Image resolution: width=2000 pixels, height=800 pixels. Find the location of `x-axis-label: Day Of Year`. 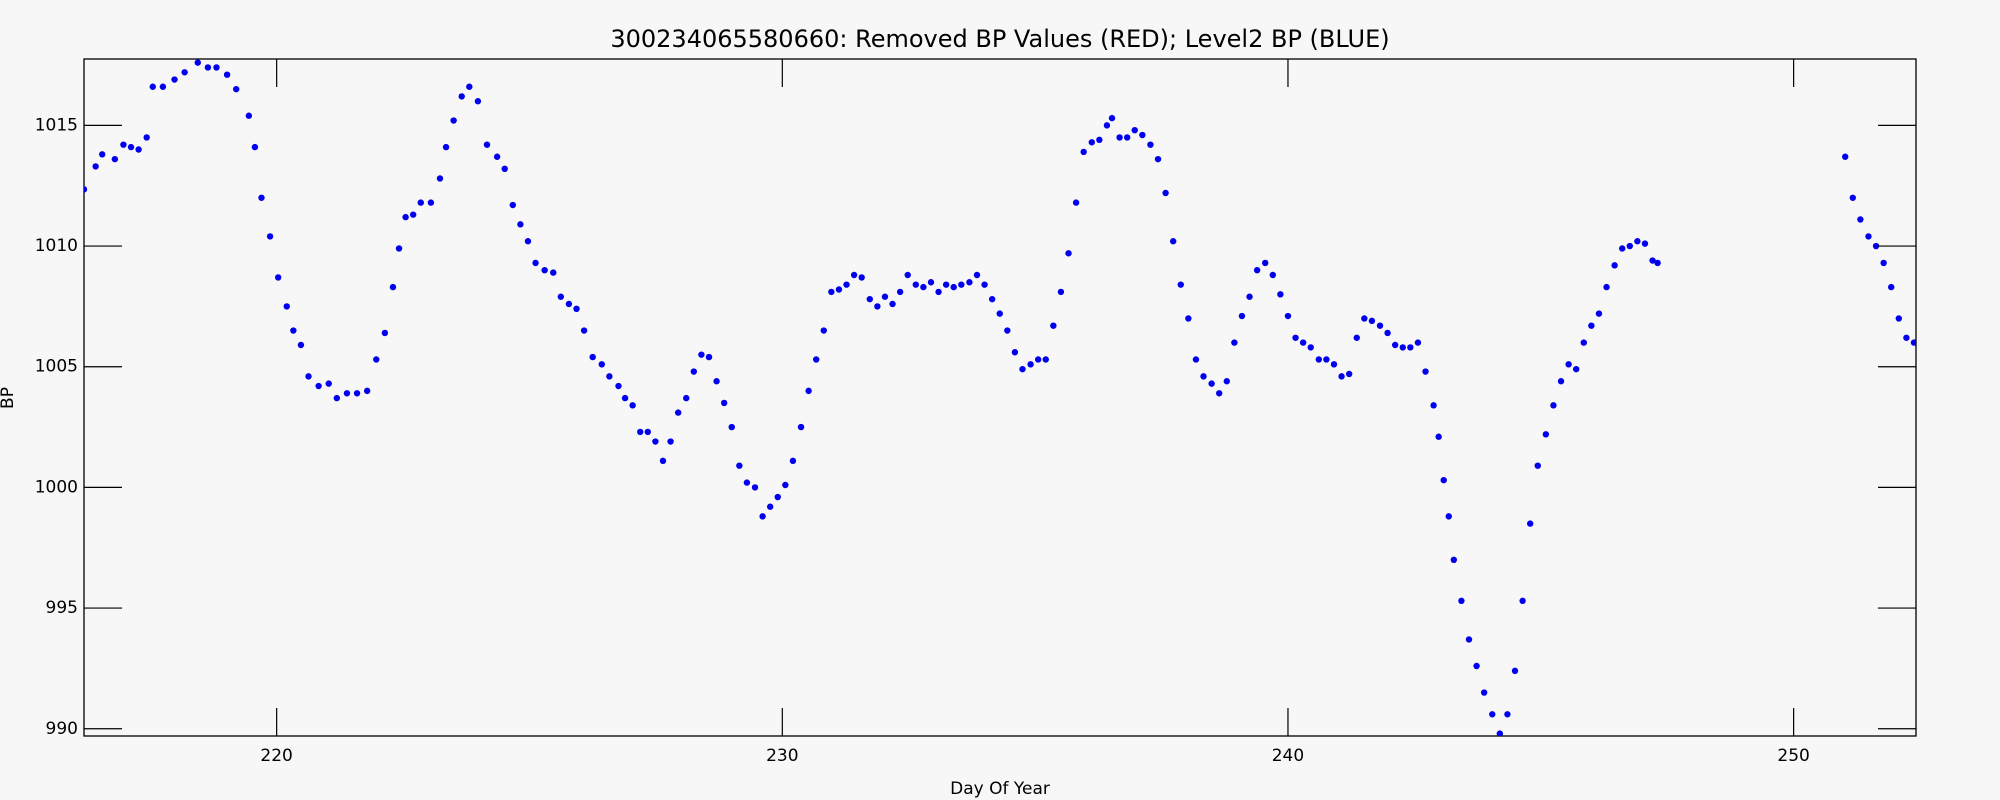

x-axis-label: Day Of Year is located at coordinates (1000, 789).